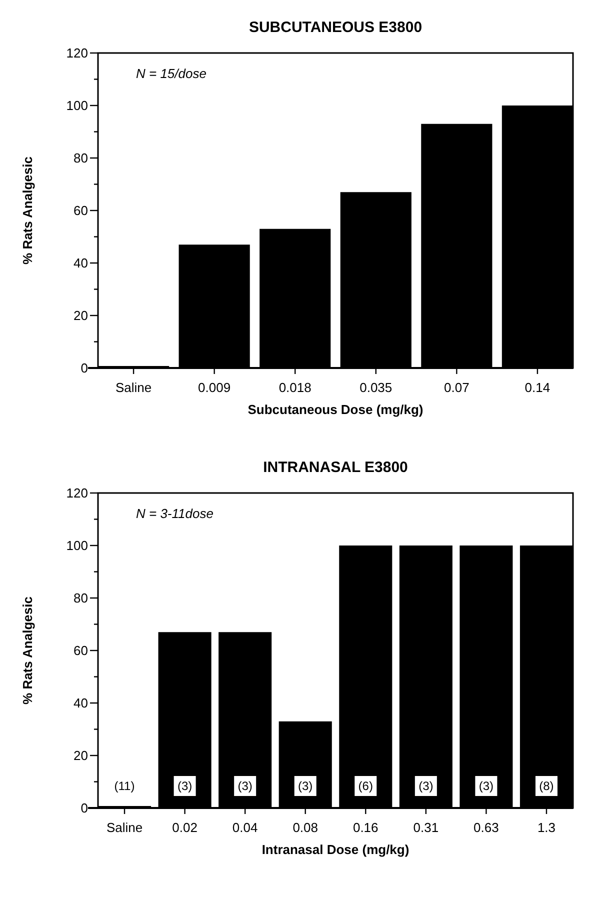 The width and height of the screenshot is (589, 920). I want to click on x-tick-label: 0.31, so click(426, 827).